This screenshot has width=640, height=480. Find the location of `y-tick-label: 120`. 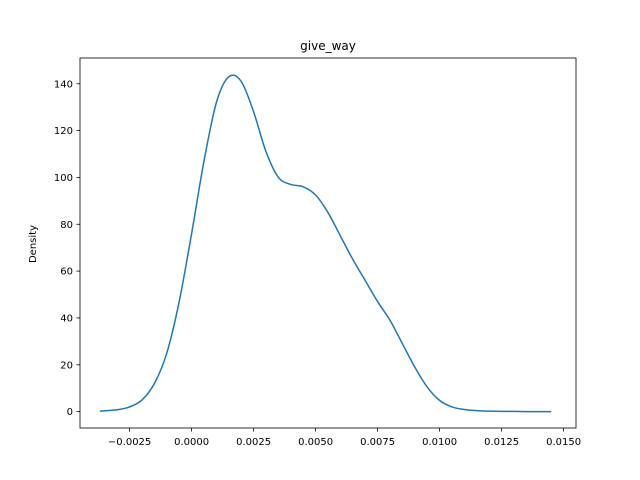

y-tick-label: 120 is located at coordinates (63, 131).